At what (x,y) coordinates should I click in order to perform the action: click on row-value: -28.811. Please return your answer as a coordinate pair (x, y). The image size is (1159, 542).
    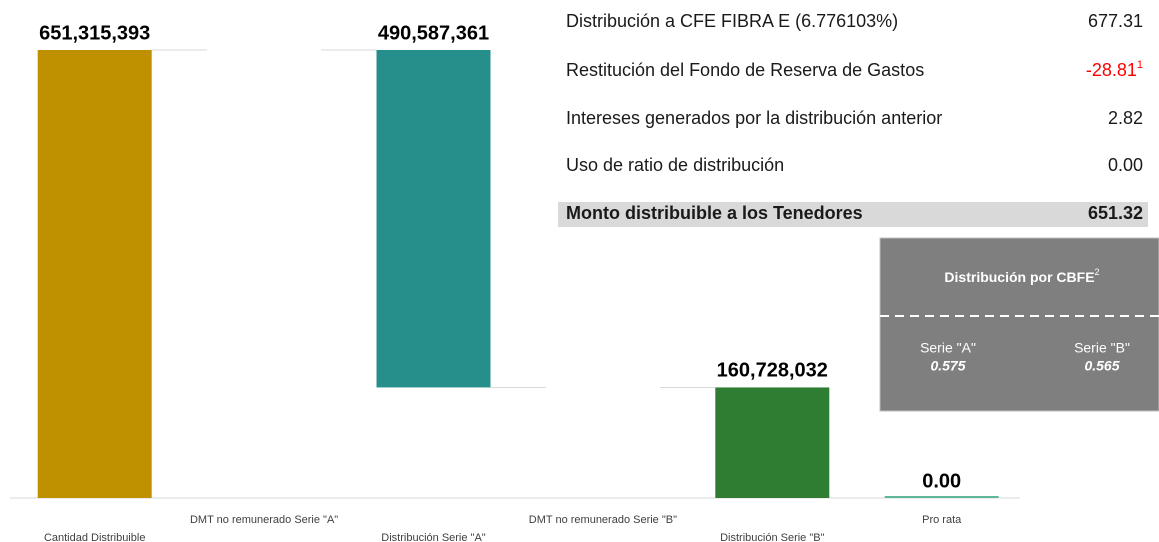
    Looking at the image, I should click on (1114, 69).